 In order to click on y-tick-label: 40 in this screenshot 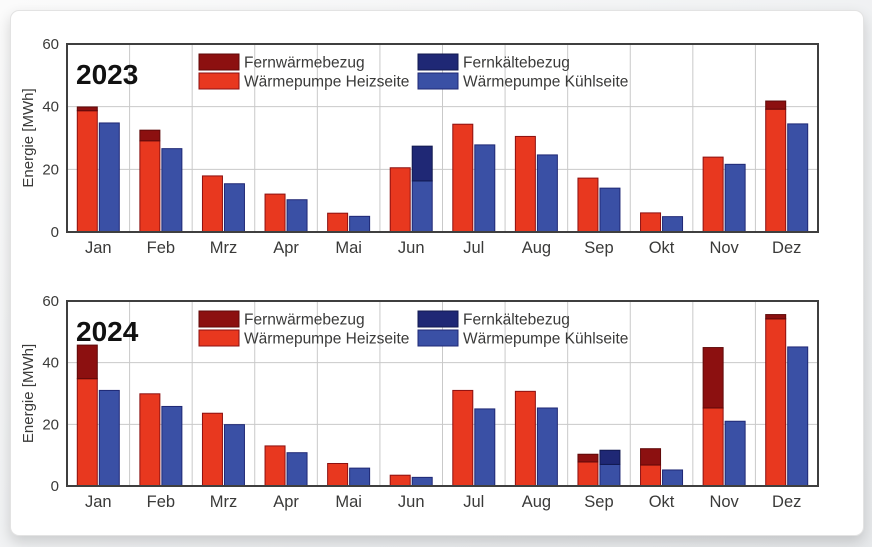, I will do `click(50, 363)`.